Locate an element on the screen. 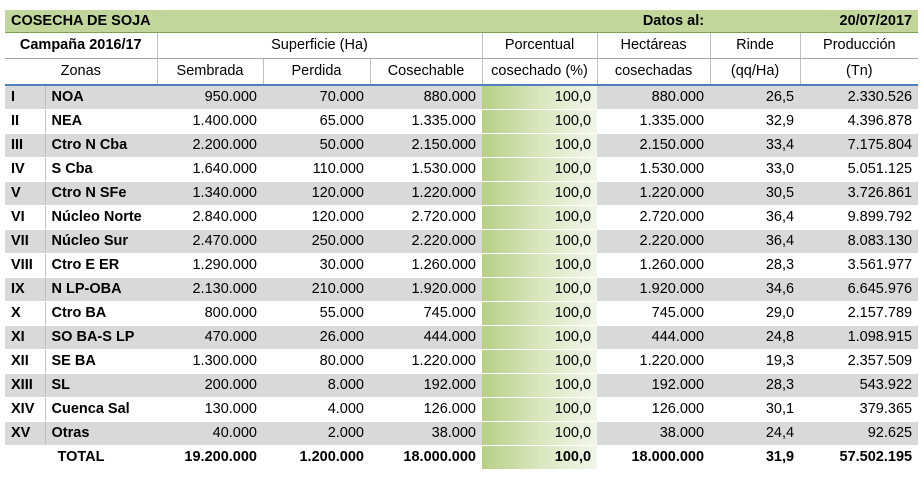 The image size is (924, 492). hect-cell: 1.260.000 is located at coordinates (654, 265).